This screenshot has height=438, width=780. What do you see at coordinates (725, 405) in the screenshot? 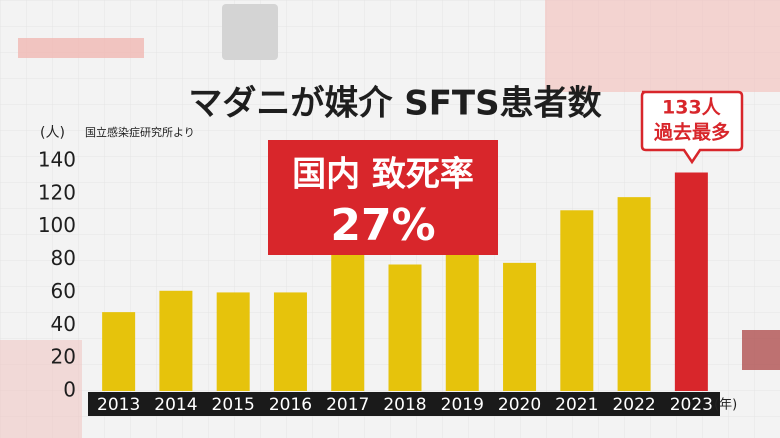
I see `x-axis-label: (年)` at bounding box center [725, 405].